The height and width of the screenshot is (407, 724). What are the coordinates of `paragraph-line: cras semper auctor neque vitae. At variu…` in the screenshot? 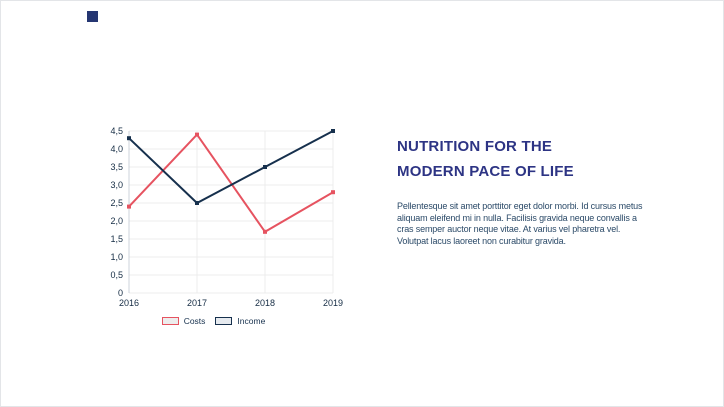 It's located at (509, 229).